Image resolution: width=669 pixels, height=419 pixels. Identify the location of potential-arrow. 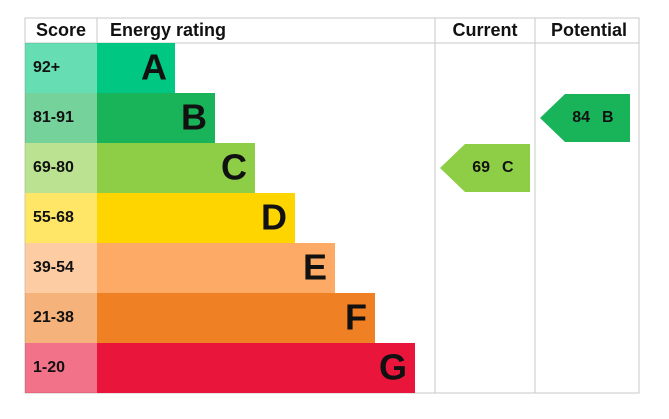
(585, 118).